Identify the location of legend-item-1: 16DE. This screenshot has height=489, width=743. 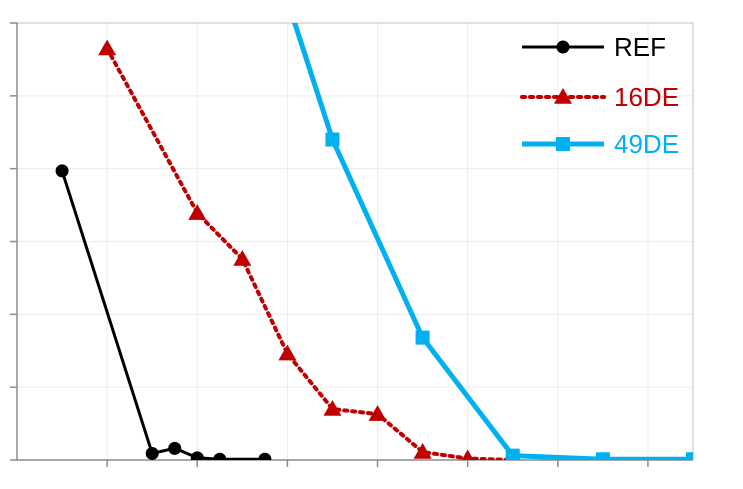
(599, 97).